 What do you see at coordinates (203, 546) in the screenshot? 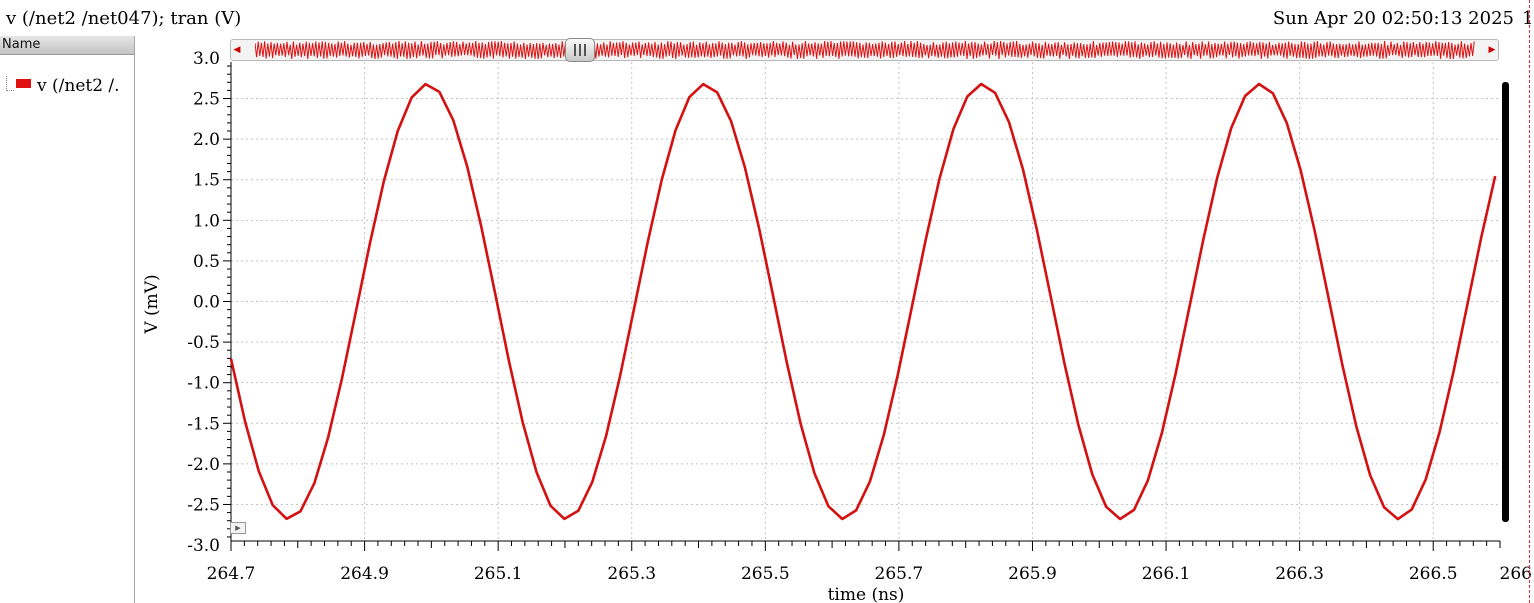
I see `y-tick-label: -3.0` at bounding box center [203, 546].